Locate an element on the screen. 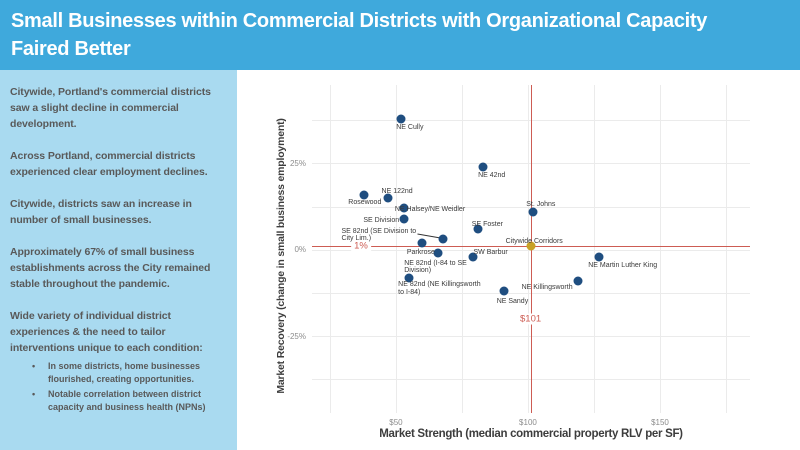 The image size is (800, 450). scatter-dot-citywide-corridors is located at coordinates (531, 246).